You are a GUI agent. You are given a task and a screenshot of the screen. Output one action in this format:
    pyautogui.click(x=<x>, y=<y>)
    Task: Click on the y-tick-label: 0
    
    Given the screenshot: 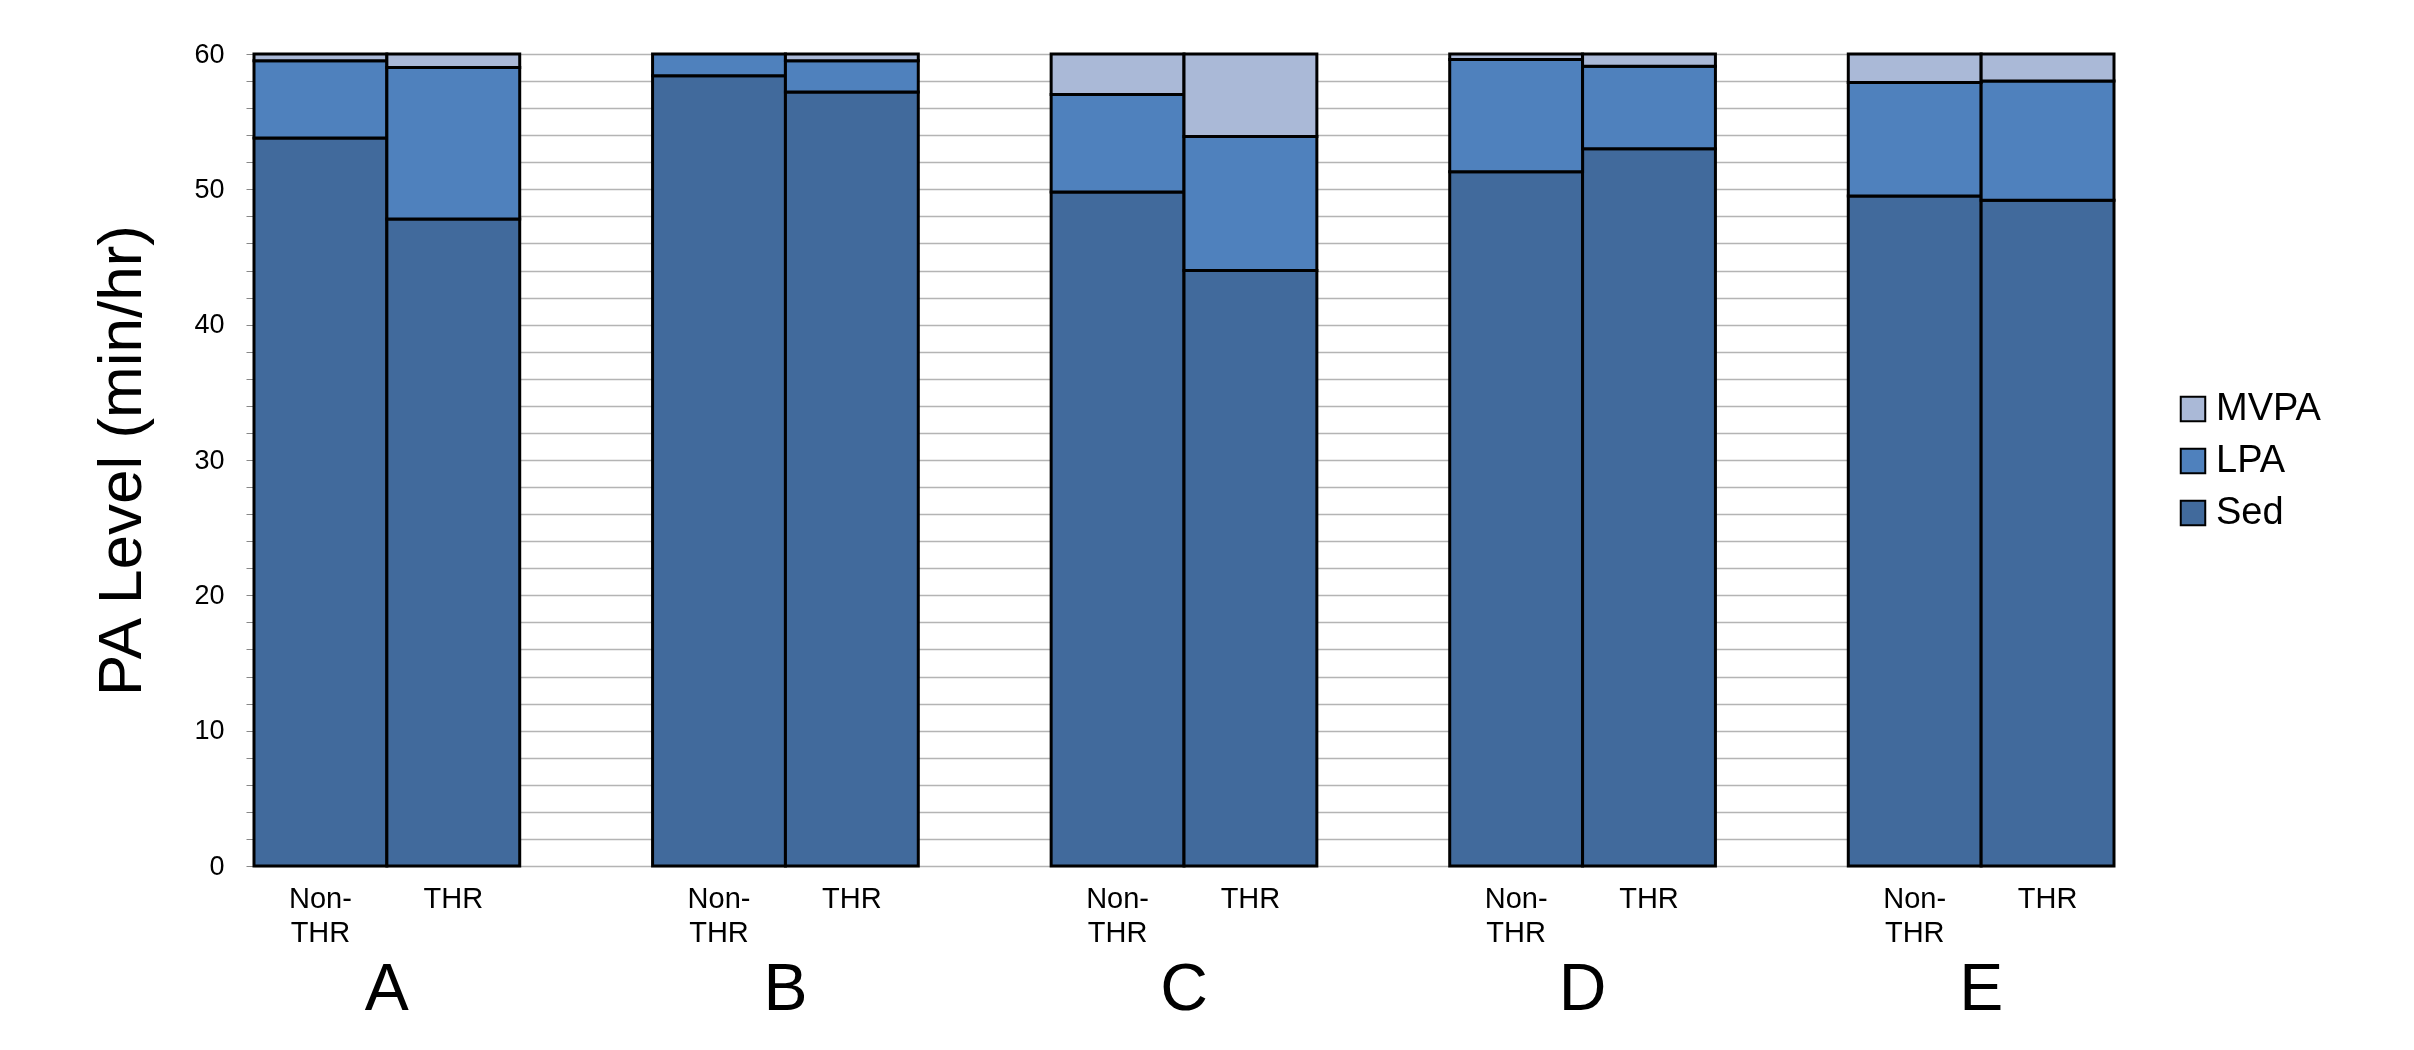 What is the action you would take?
    pyautogui.click(x=217, y=865)
    